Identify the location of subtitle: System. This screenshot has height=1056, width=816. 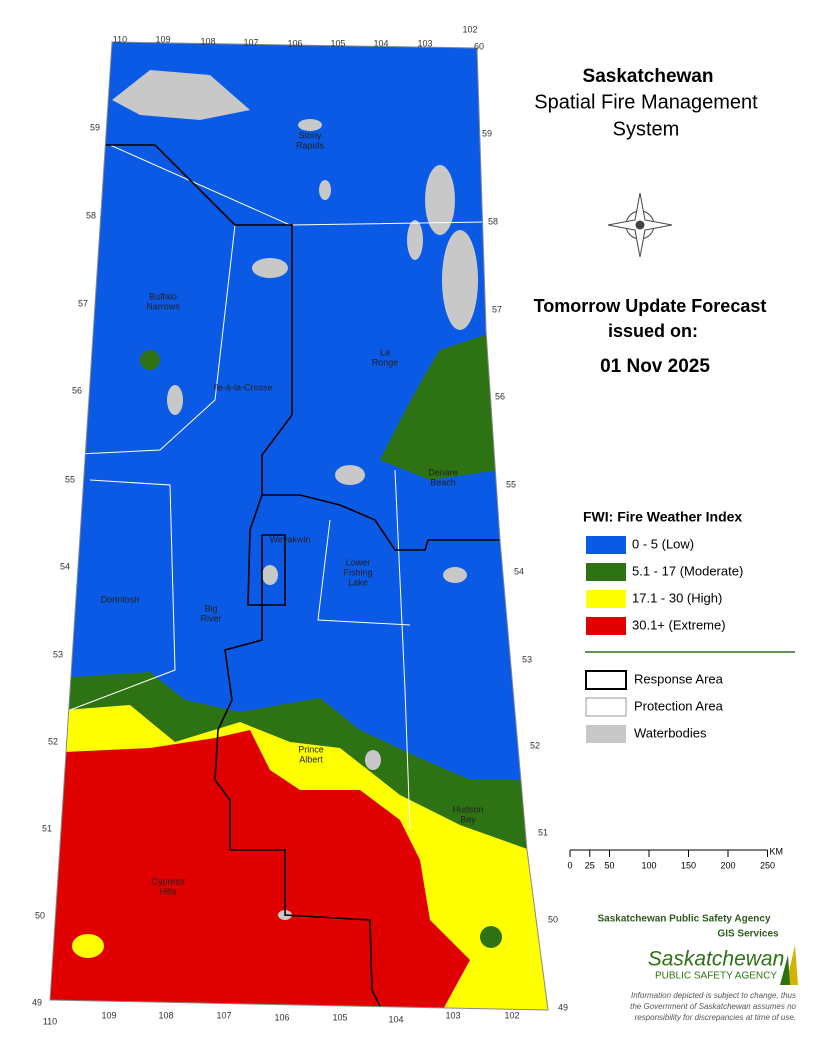
(646, 129).